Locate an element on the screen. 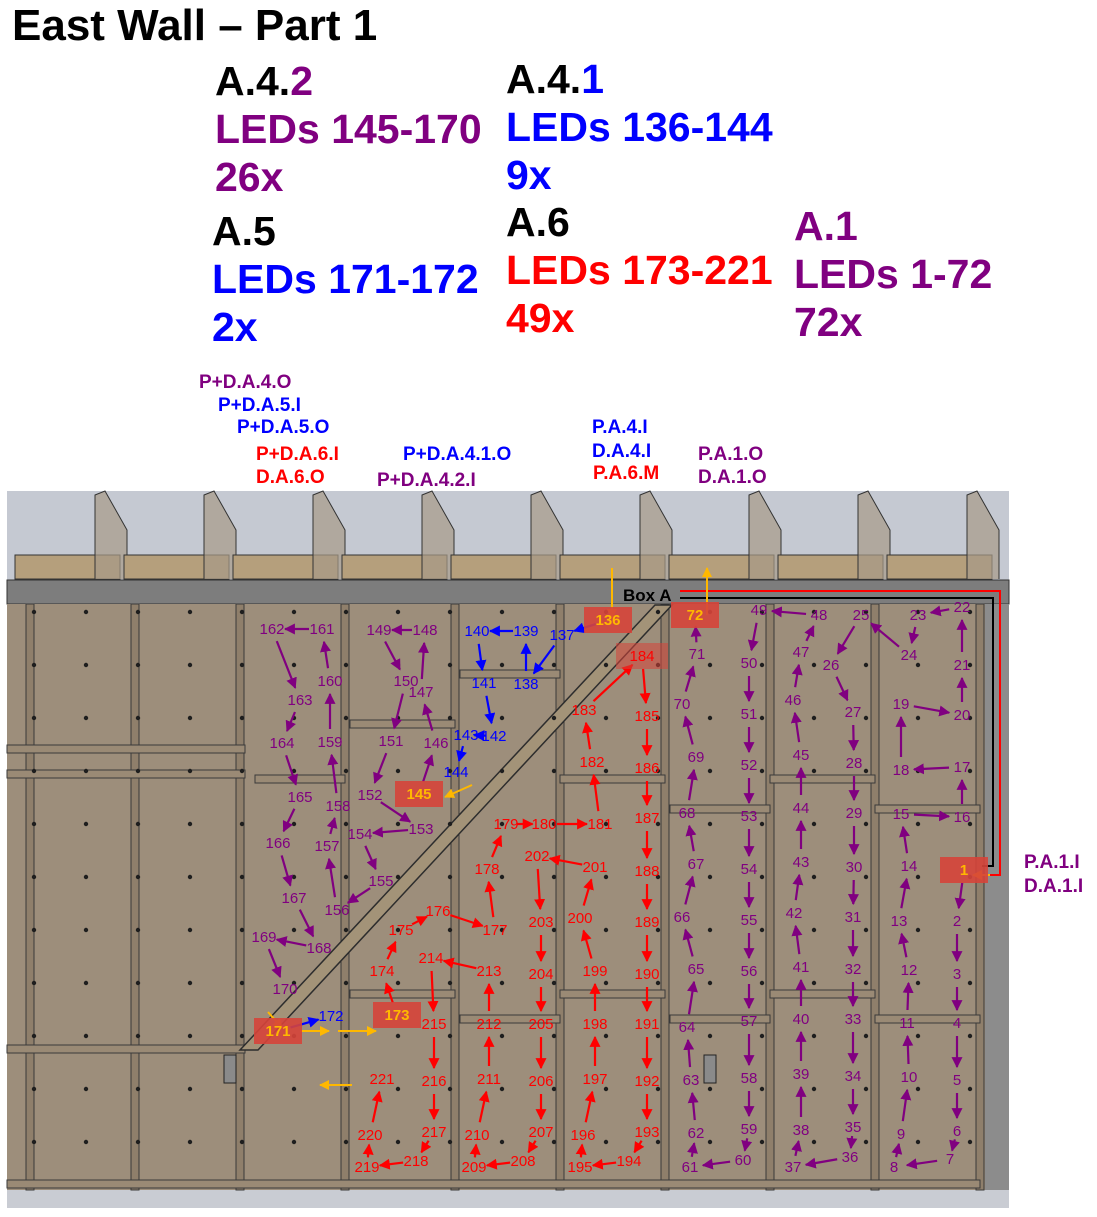 Image resolution: width=1097 pixels, height=1217 pixels. led-label: 9 is located at coordinates (901, 1134).